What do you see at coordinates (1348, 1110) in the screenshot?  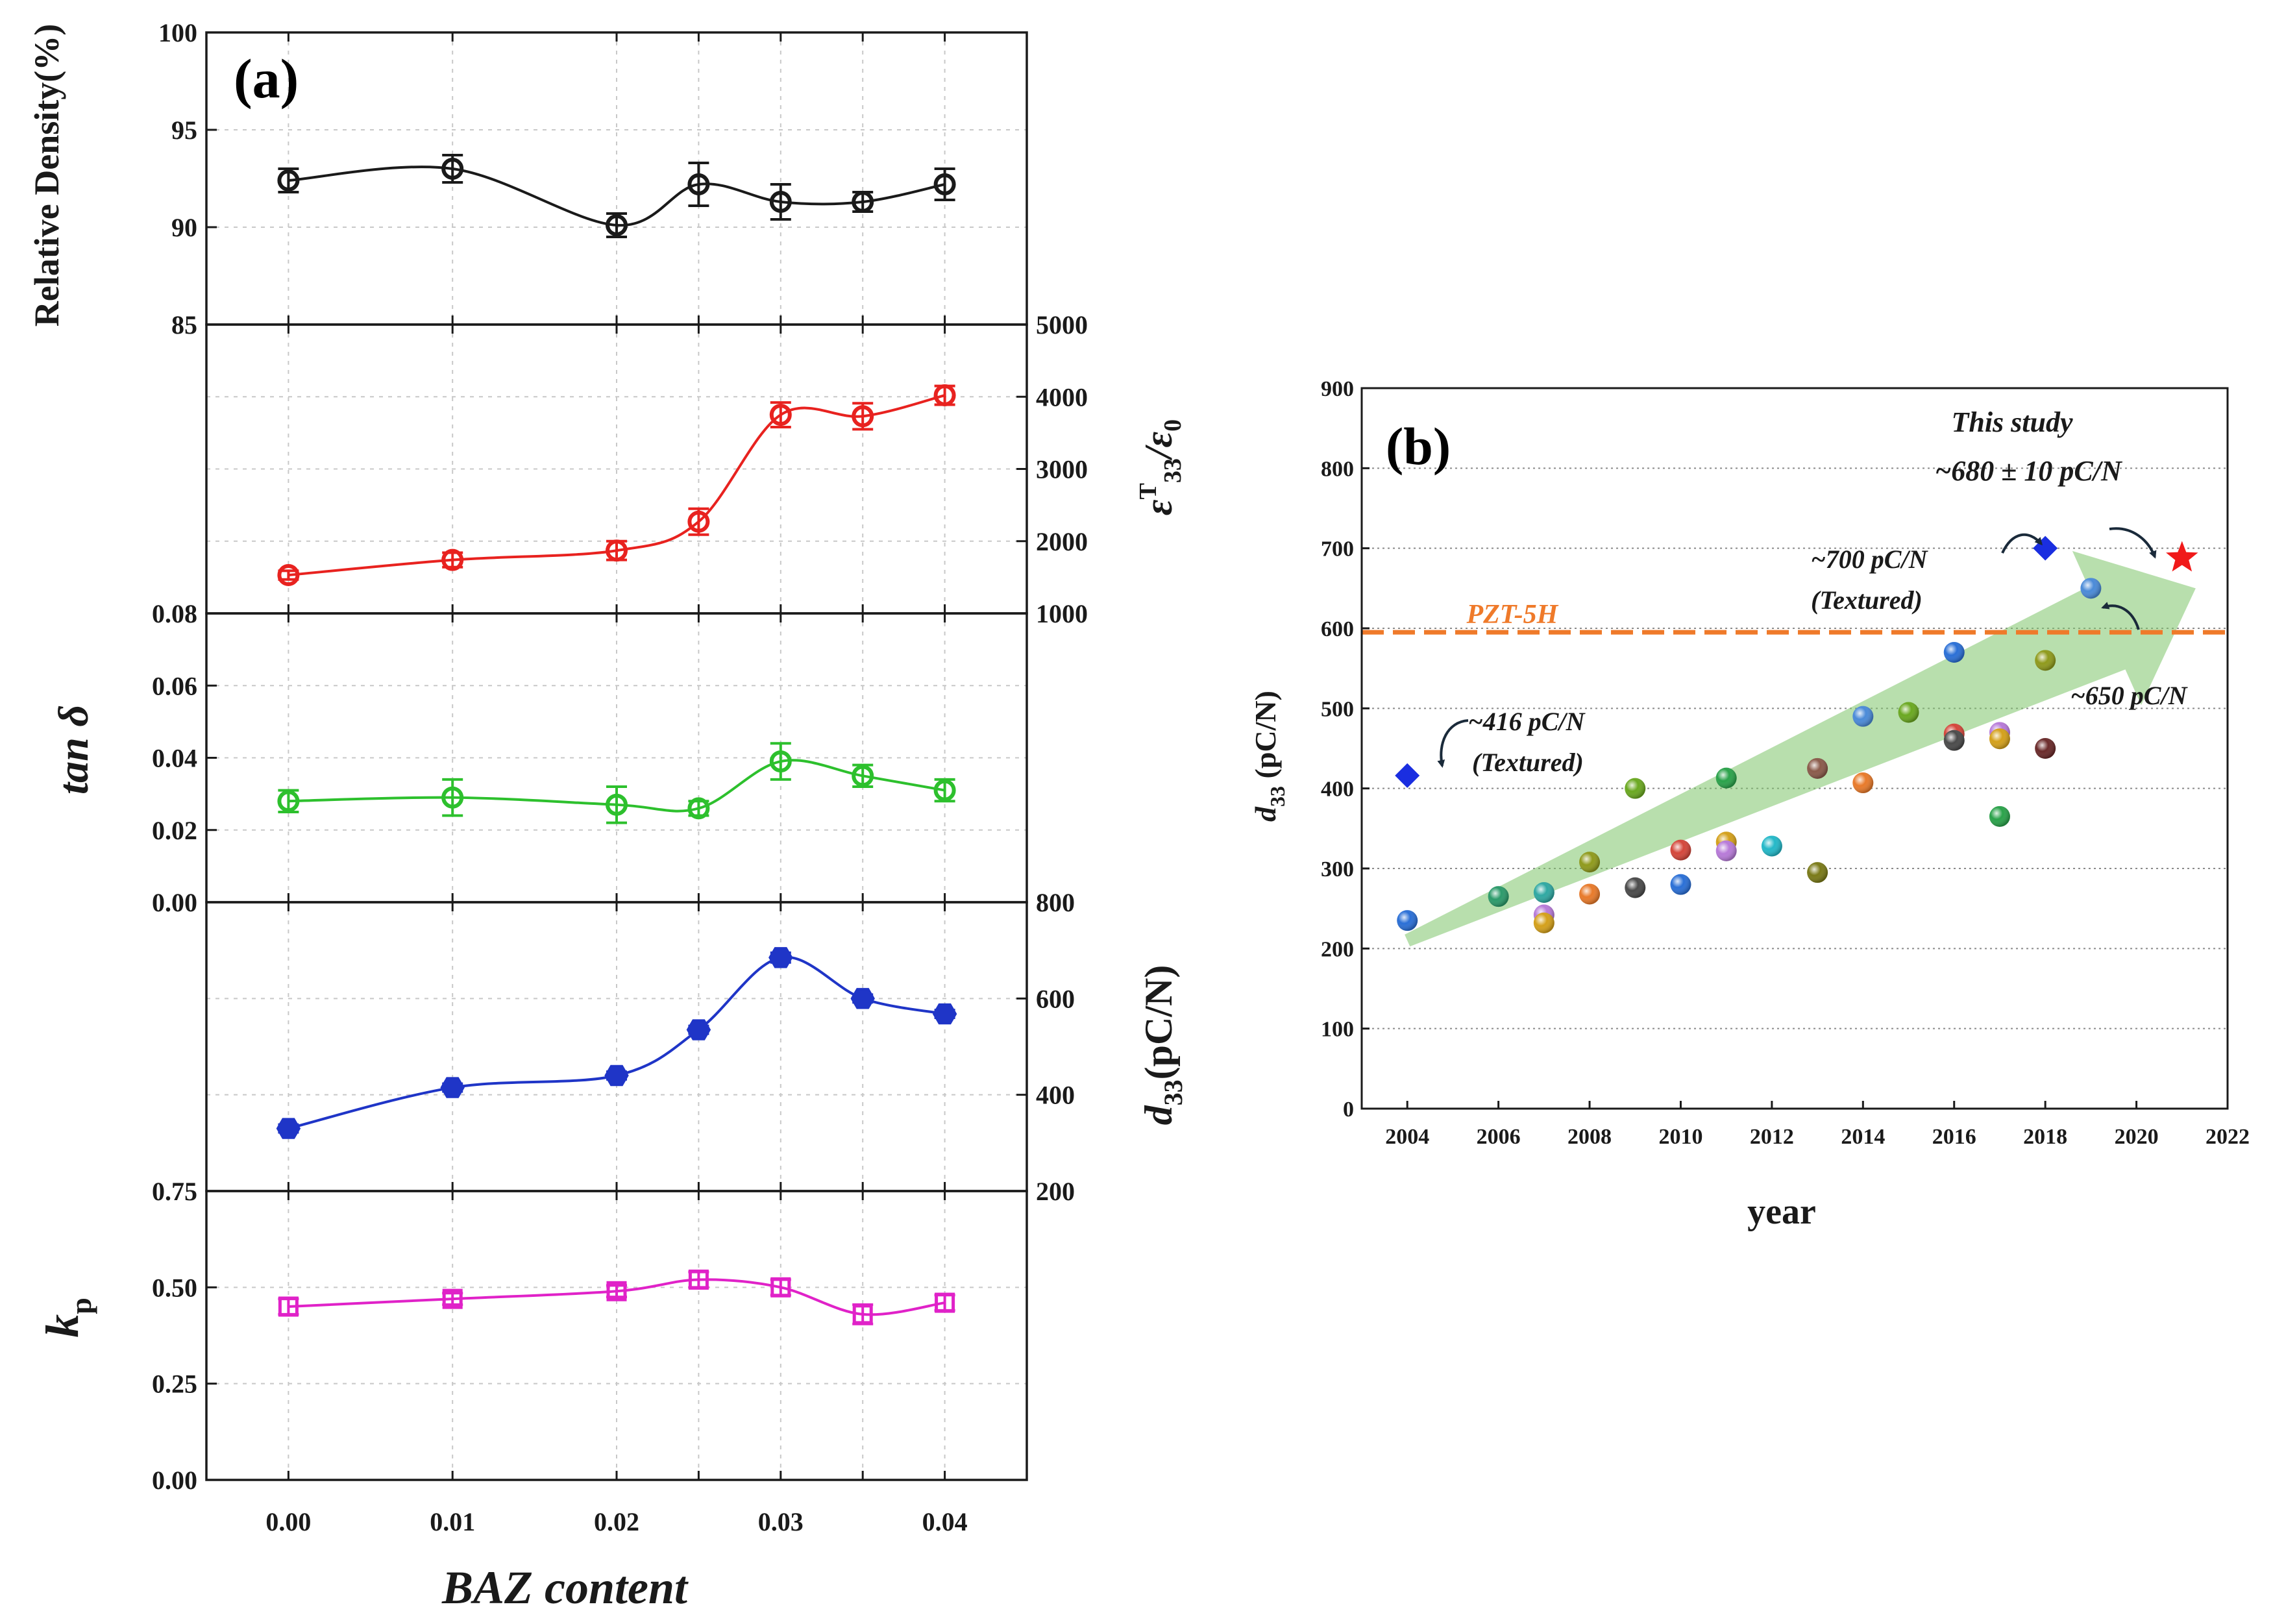 I see `ytick-label-b: 0` at bounding box center [1348, 1110].